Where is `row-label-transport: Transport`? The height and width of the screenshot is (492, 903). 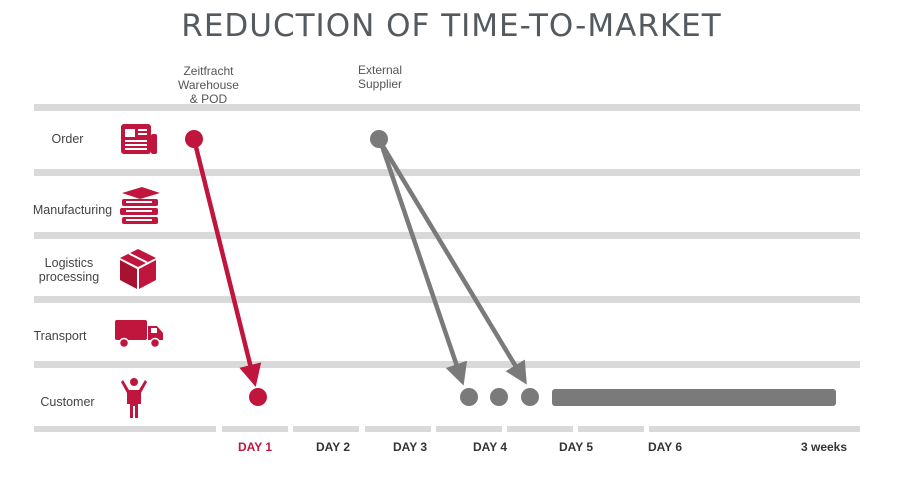
row-label-transport: Transport is located at coordinates (60, 336).